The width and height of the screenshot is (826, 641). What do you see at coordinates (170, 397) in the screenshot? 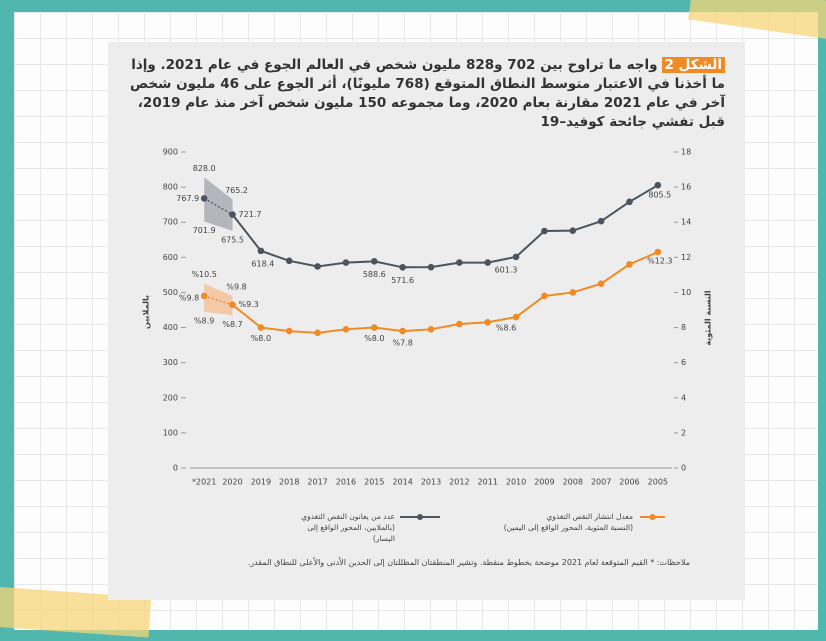
I see `y-tick-label: 200` at bounding box center [170, 397].